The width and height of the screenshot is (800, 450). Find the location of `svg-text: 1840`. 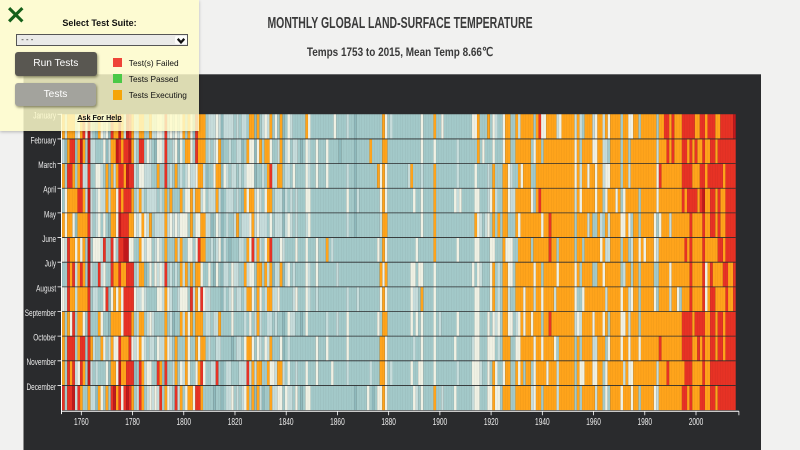

svg-text: 1840 is located at coordinates (286, 421).